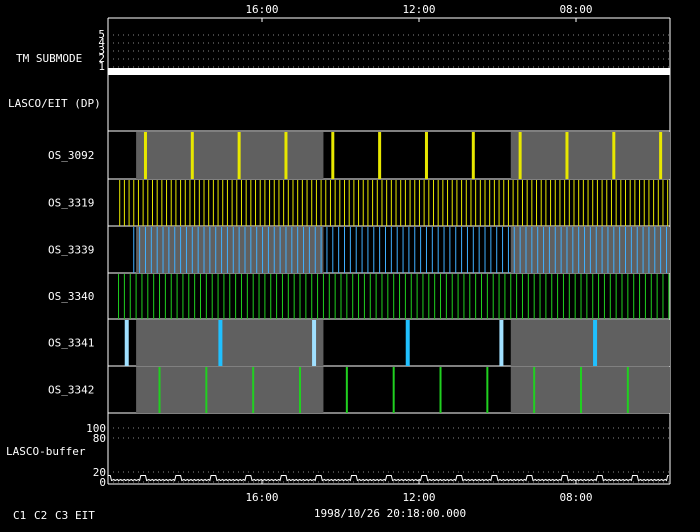 Image resolution: width=700 pixels, height=532 pixels. What do you see at coordinates (54, 515) in the screenshot?
I see `instrument-legend: C1 C2 C3 EIT` at bounding box center [54, 515].